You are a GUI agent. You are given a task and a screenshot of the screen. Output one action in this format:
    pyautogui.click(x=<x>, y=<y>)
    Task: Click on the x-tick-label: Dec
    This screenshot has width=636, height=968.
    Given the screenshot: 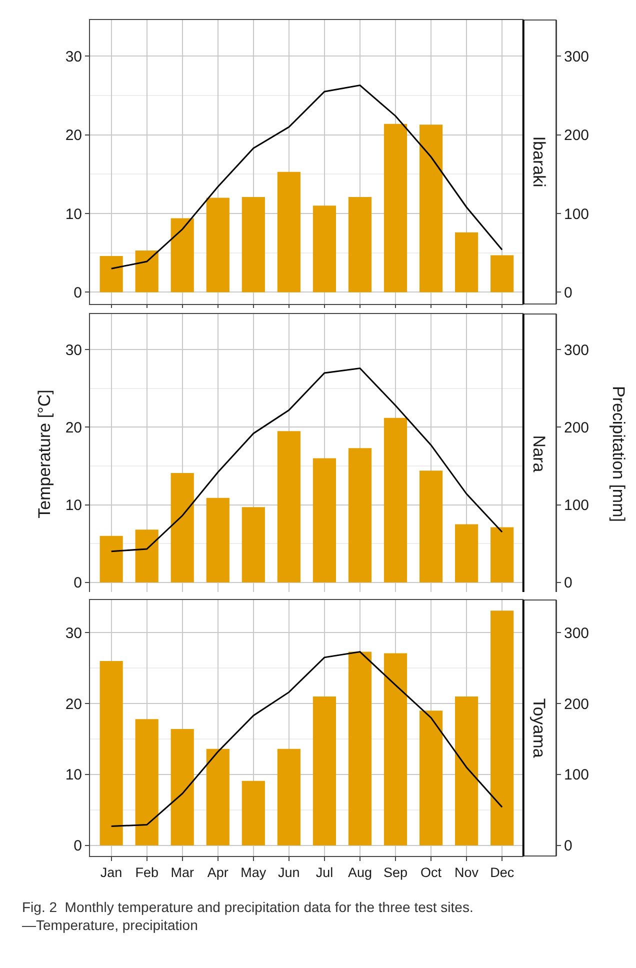 What is the action you would take?
    pyautogui.click(x=502, y=872)
    